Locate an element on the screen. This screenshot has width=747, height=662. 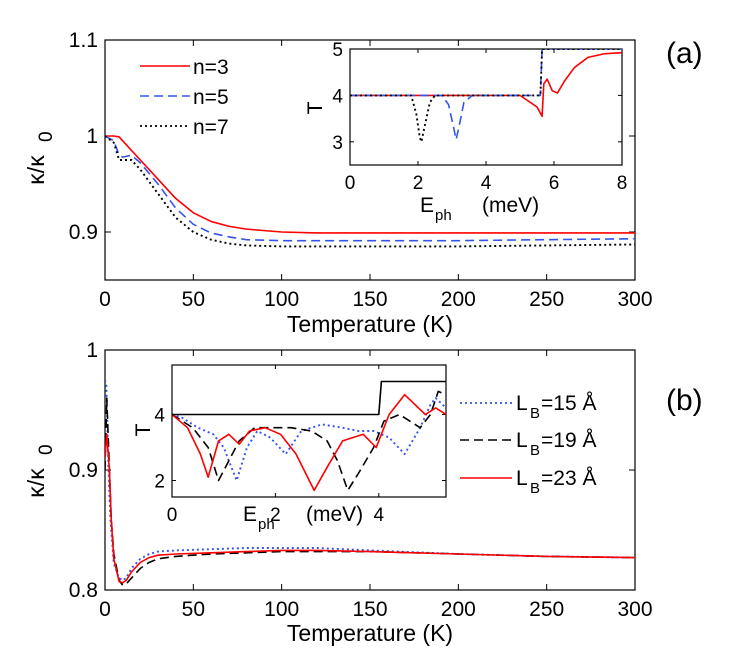
legend-b-23-label: L B =23 Å is located at coordinates (556, 482).